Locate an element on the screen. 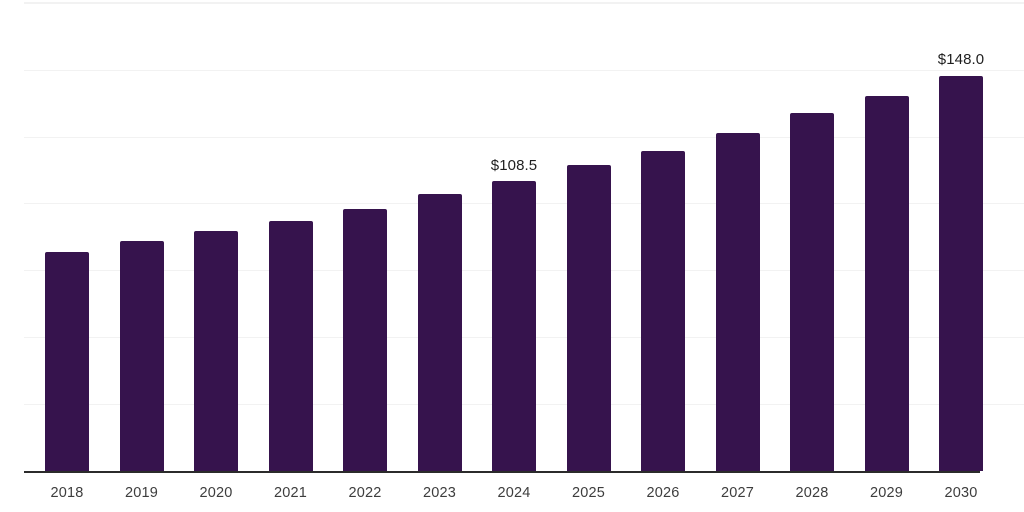 The image size is (1024, 512). x-axis-line is located at coordinates (502, 472).